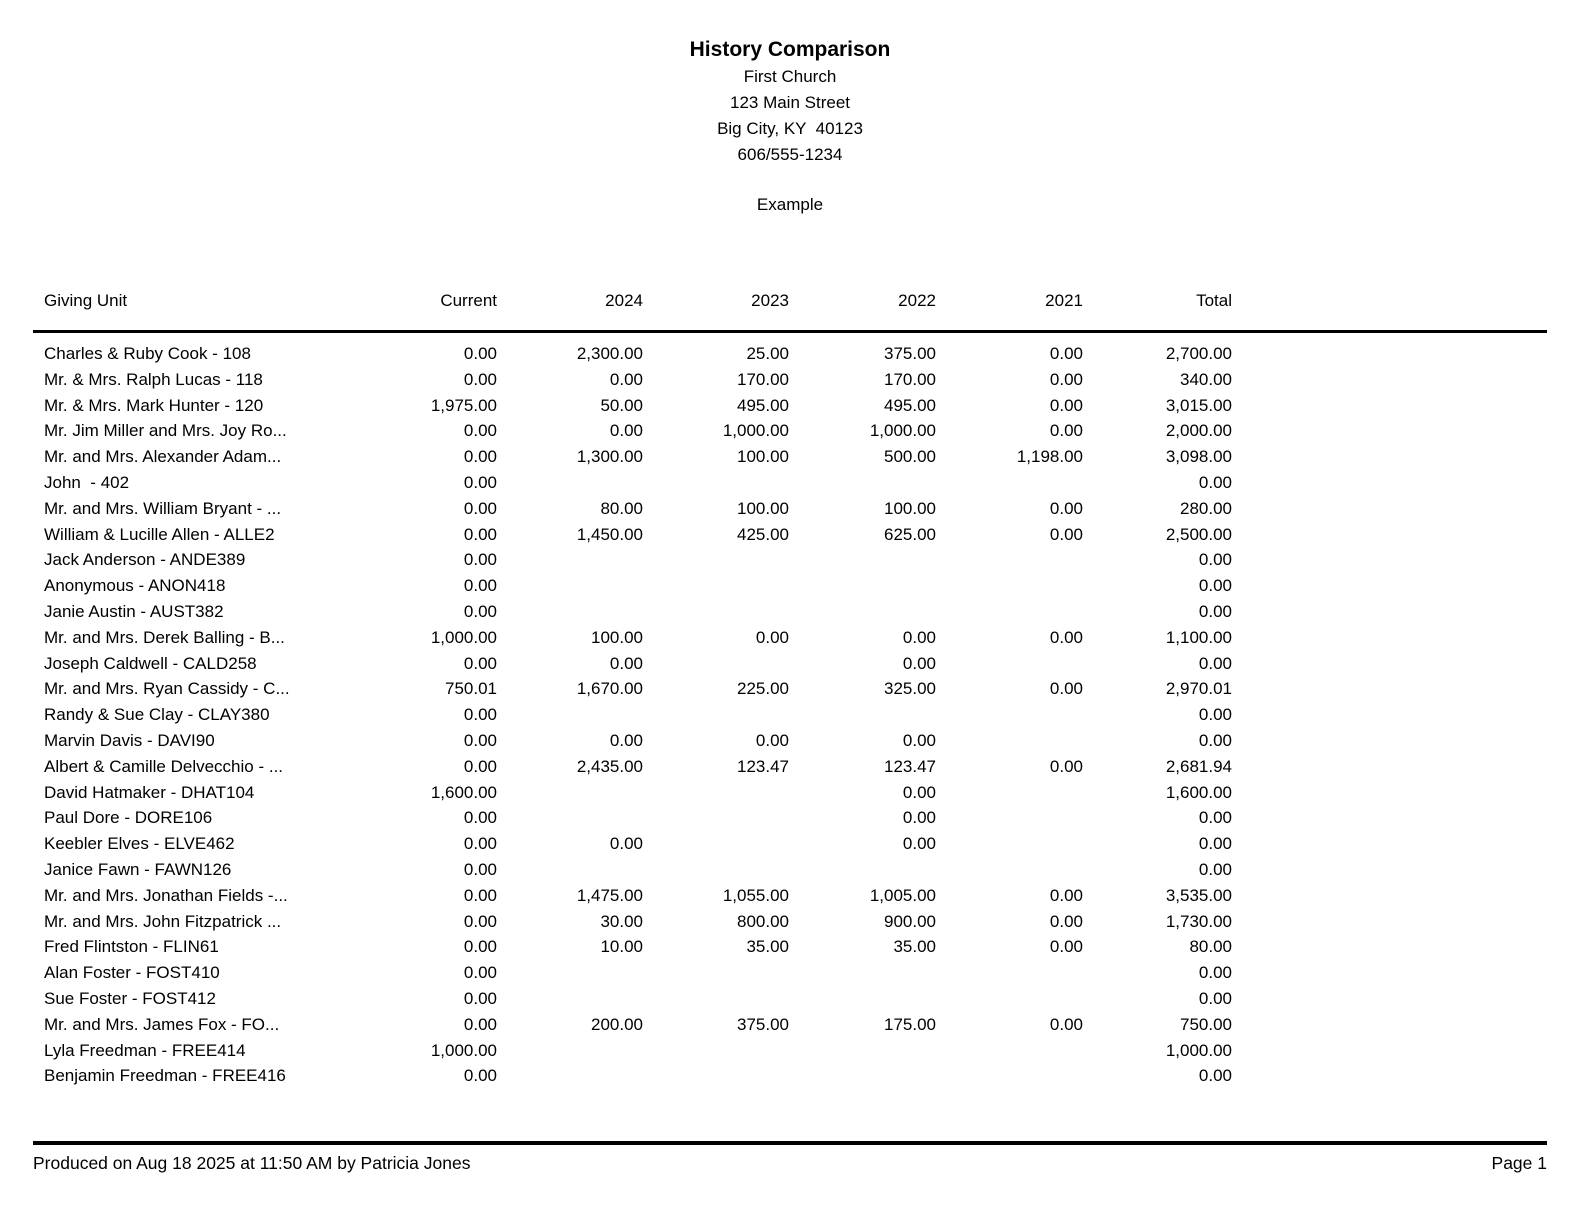 This screenshot has width=1580, height=1216. What do you see at coordinates (609, 689) in the screenshot?
I see `amount-cell: 1,670.00` at bounding box center [609, 689].